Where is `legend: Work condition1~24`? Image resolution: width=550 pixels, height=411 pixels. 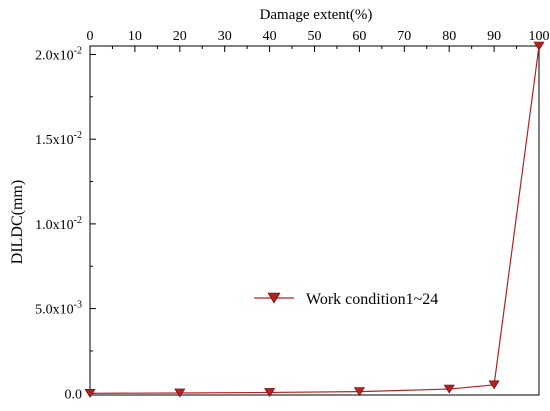 legend: Work condition1~24 is located at coordinates (346, 299).